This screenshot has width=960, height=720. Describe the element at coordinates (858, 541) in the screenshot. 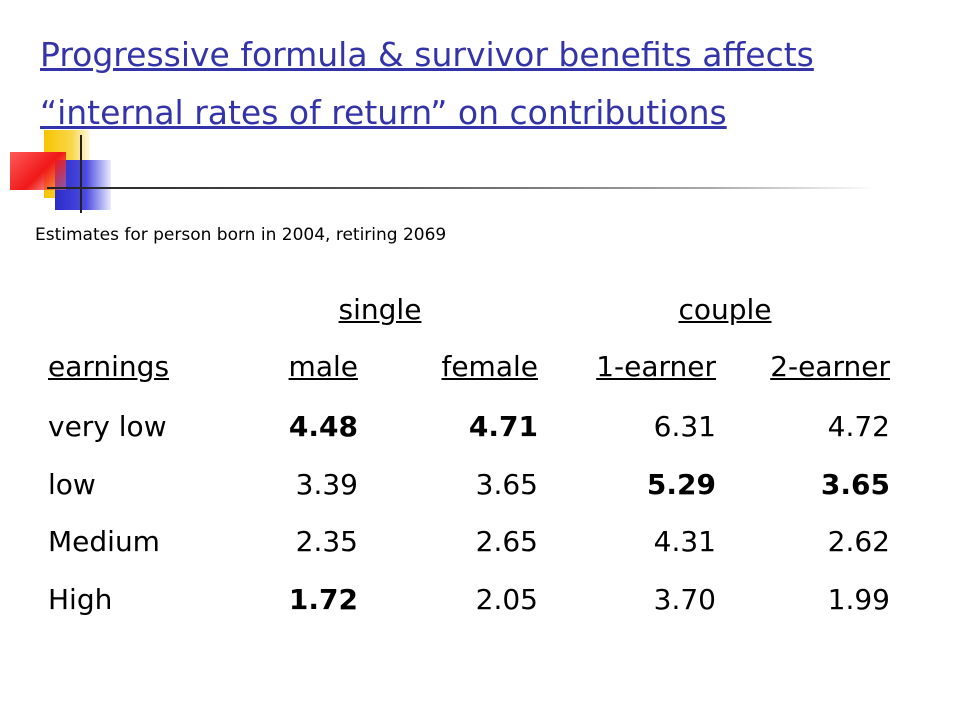

I see `cell-medium-2-earner: 2.62` at that location.